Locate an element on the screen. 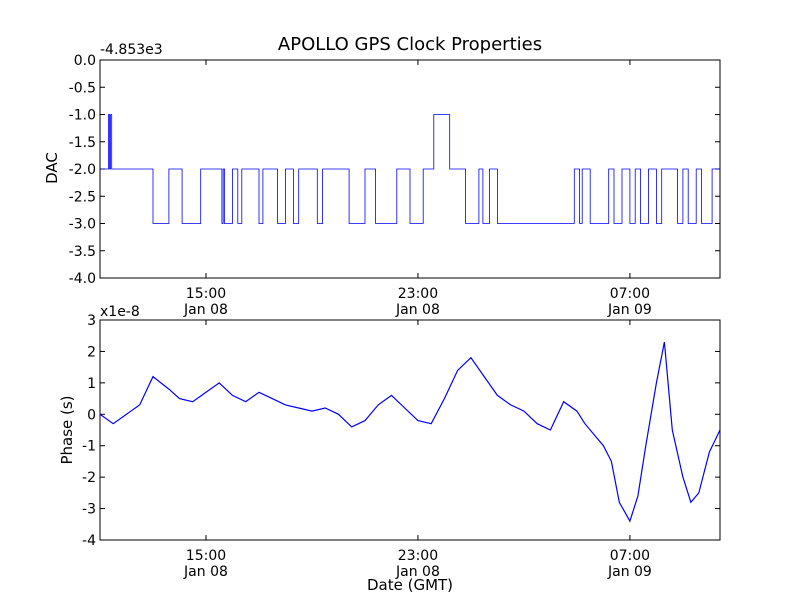 Image resolution: width=800 pixels, height=600 pixels. phase-xtick-date-label: Jan 09 is located at coordinates (629, 572).